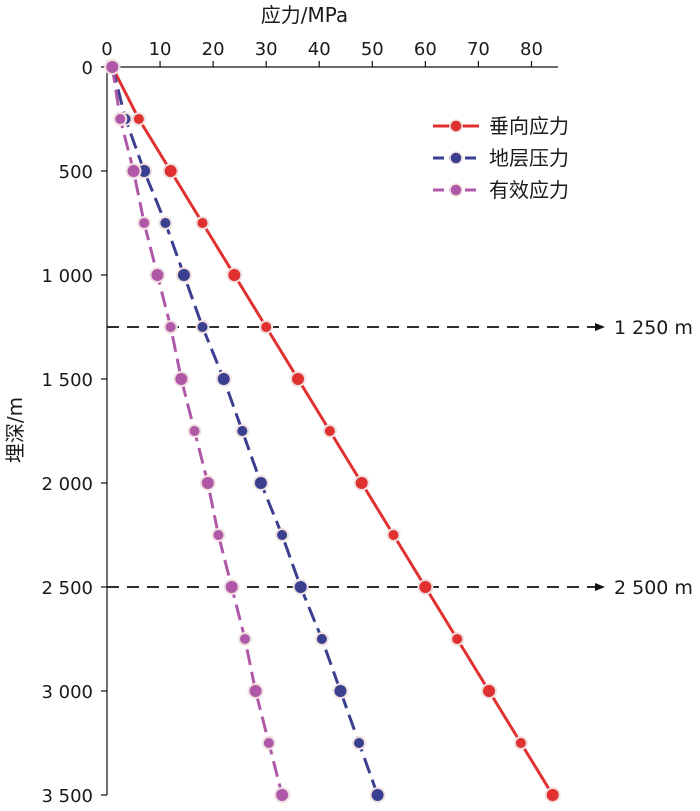 The height and width of the screenshot is (811, 700). I want to click on depth-marker-label: 1 250 m, so click(653, 328).